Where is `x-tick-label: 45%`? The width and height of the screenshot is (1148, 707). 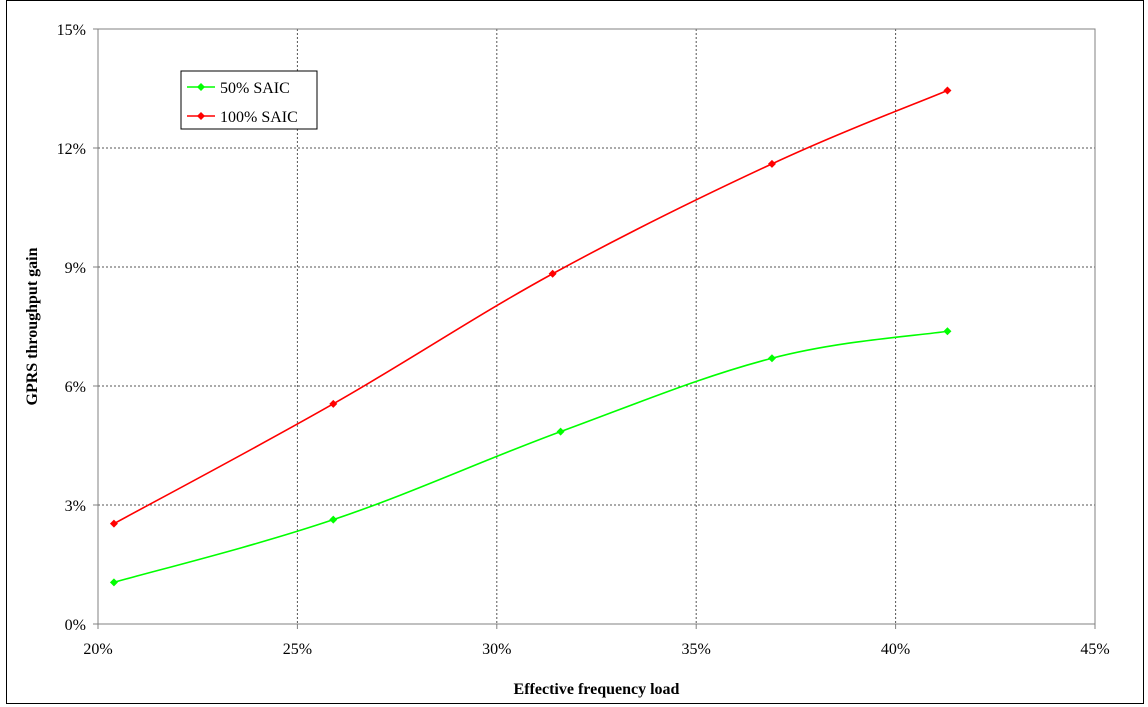
x-tick-label: 45% is located at coordinates (1094, 649).